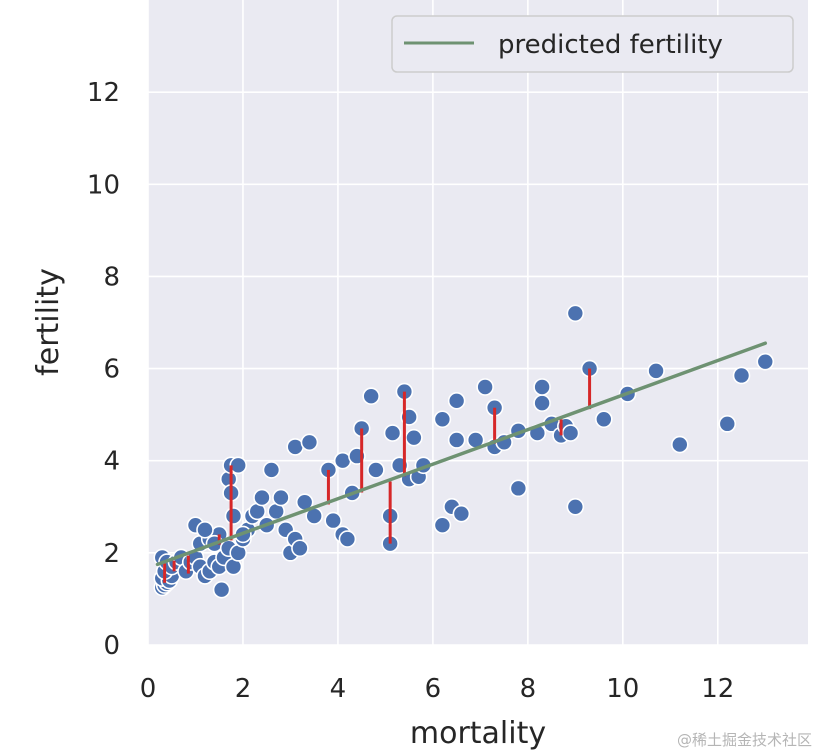 The height and width of the screenshot is (756, 820). Describe the element at coordinates (111, 277) in the screenshot. I see `y-tick-label: 8` at that location.